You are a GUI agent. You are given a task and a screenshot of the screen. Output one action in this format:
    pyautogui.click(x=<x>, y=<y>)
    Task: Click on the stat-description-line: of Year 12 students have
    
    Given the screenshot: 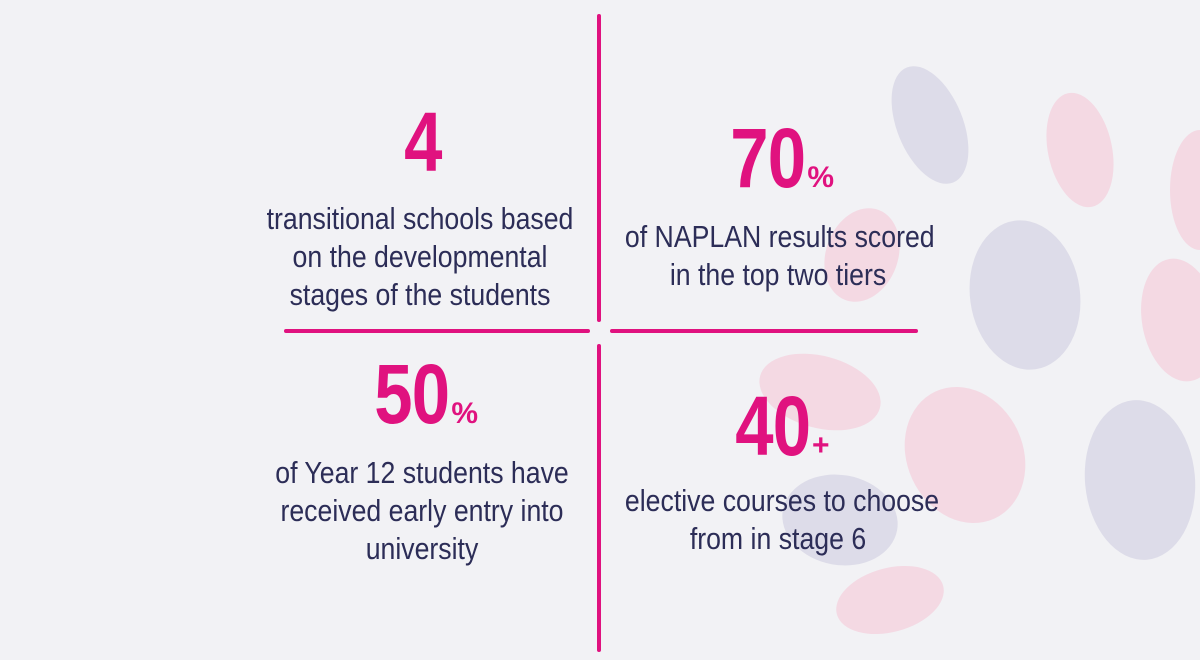 What is the action you would take?
    pyautogui.click(x=422, y=472)
    